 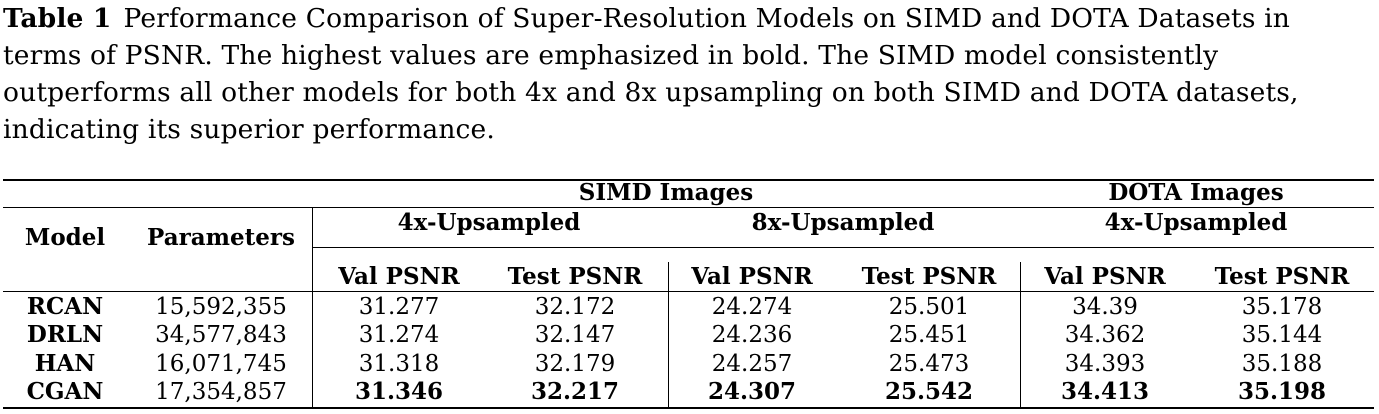 I want to click on row-han-params: 16,071,745, so click(x=221, y=364).